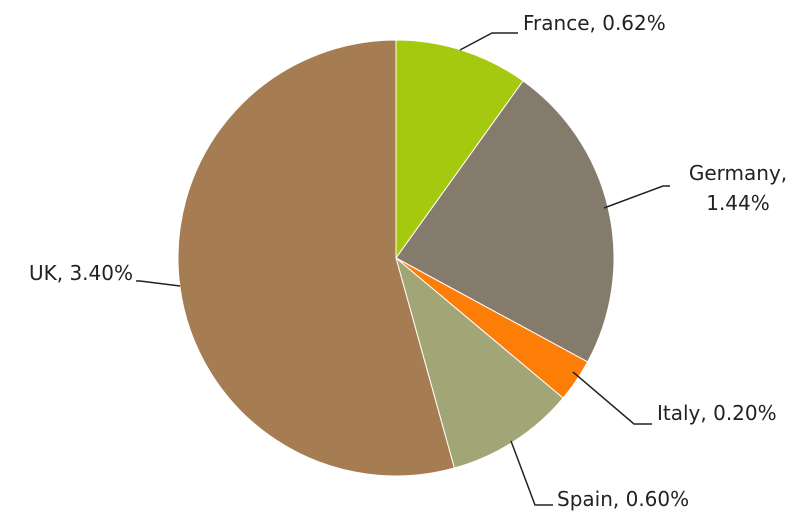  Describe the element at coordinates (738, 188) in the screenshot. I see `slice-label: Germany, 1.44%` at that location.